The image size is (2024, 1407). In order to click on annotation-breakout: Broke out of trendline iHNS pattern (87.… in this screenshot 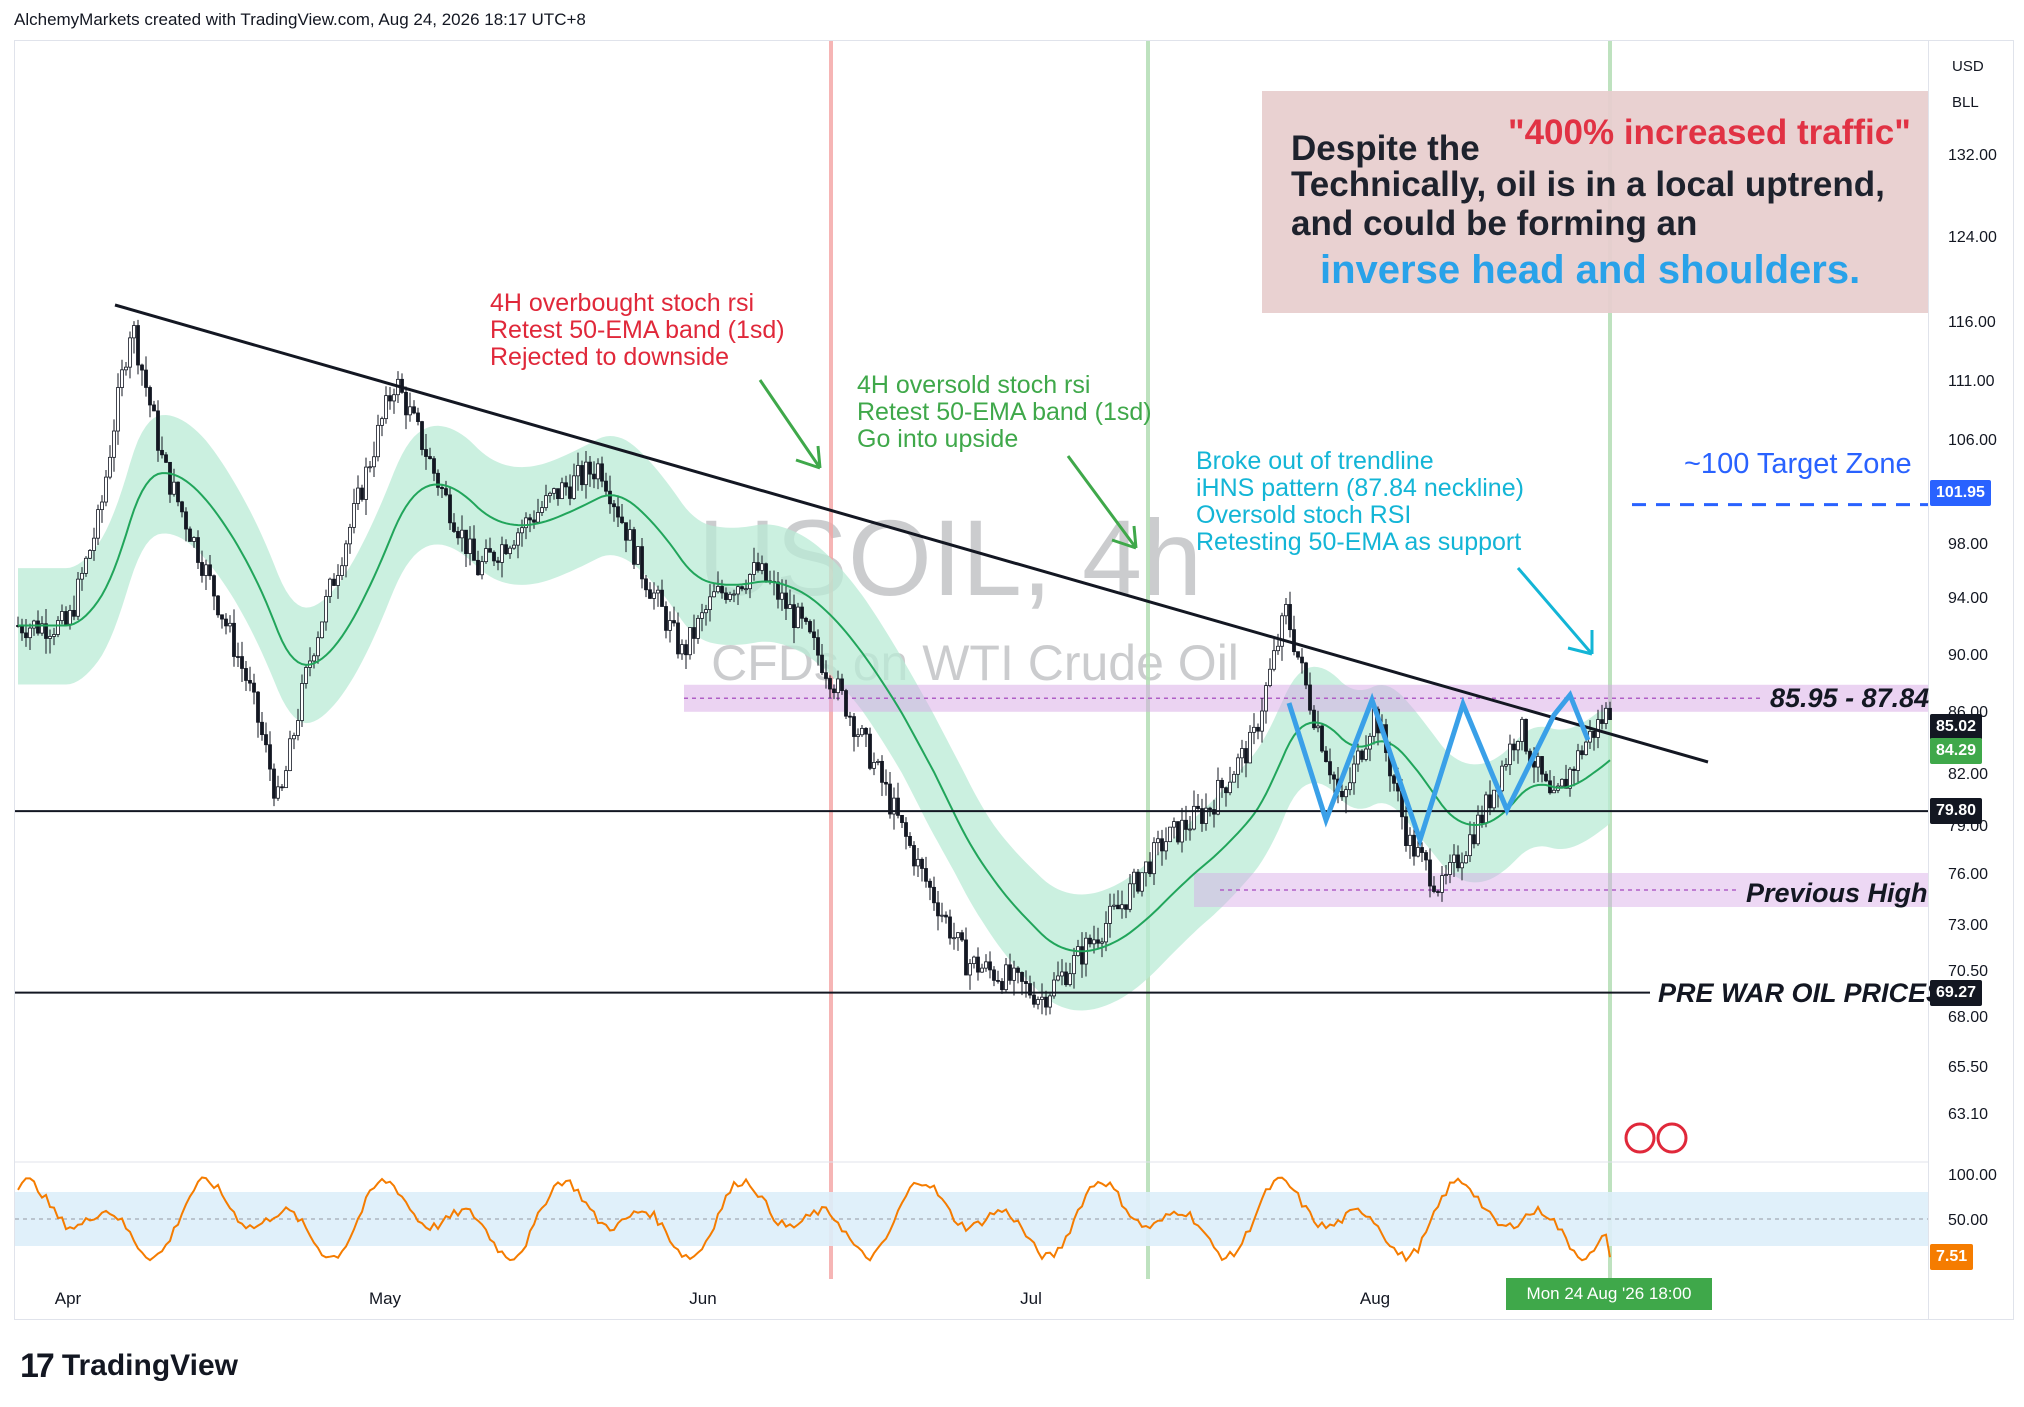, I will do `click(1360, 501)`.